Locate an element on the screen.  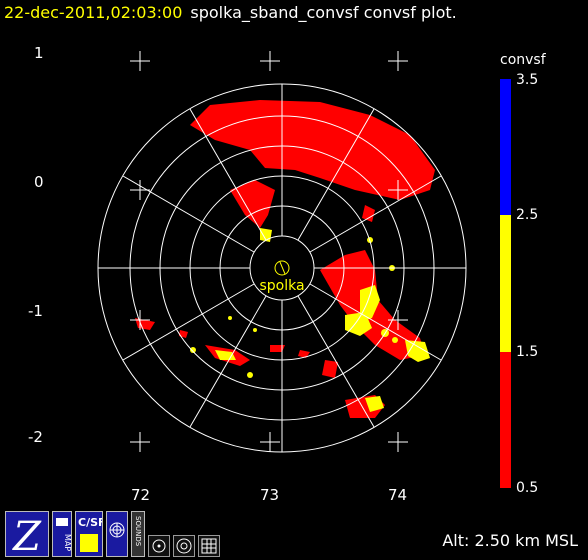
toolbar: Z MAP C/SF SOUNDS is located at coordinates (112, 533).